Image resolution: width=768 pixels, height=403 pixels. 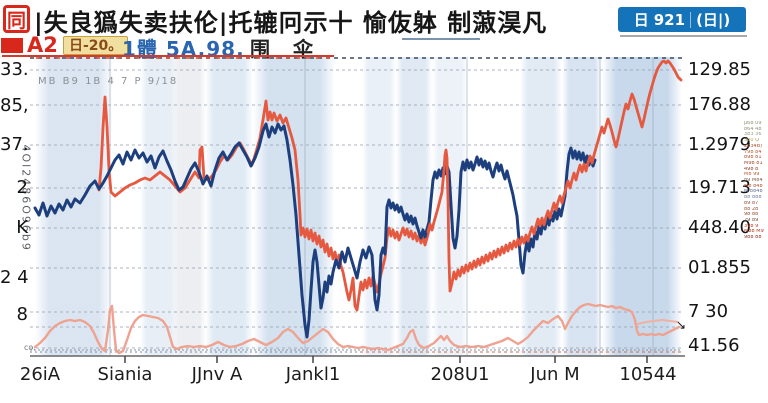 What do you see at coordinates (14, 277) in the screenshot?
I see `y-axis-label-left: 2 4` at bounding box center [14, 277].